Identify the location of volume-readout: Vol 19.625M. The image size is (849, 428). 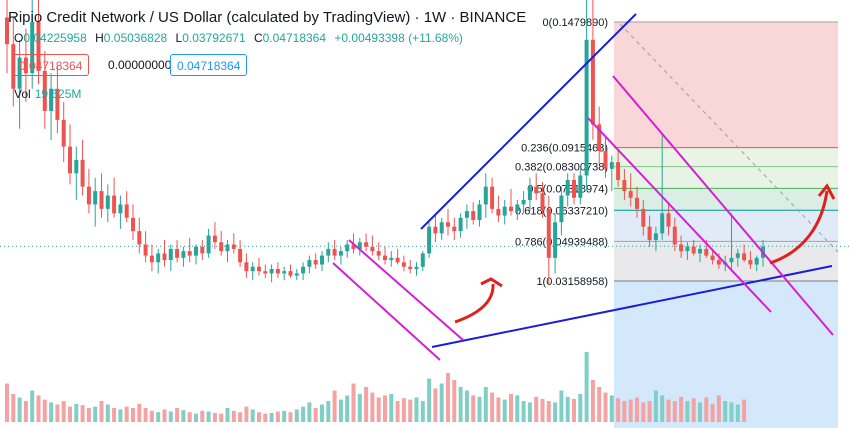
(47, 94).